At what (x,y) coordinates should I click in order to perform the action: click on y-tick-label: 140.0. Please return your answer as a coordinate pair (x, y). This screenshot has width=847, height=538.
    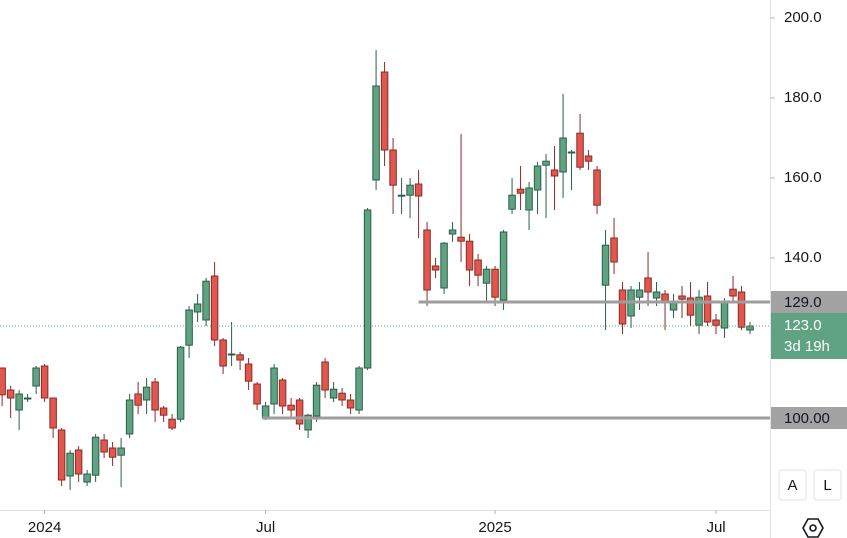
    Looking at the image, I should click on (803, 257).